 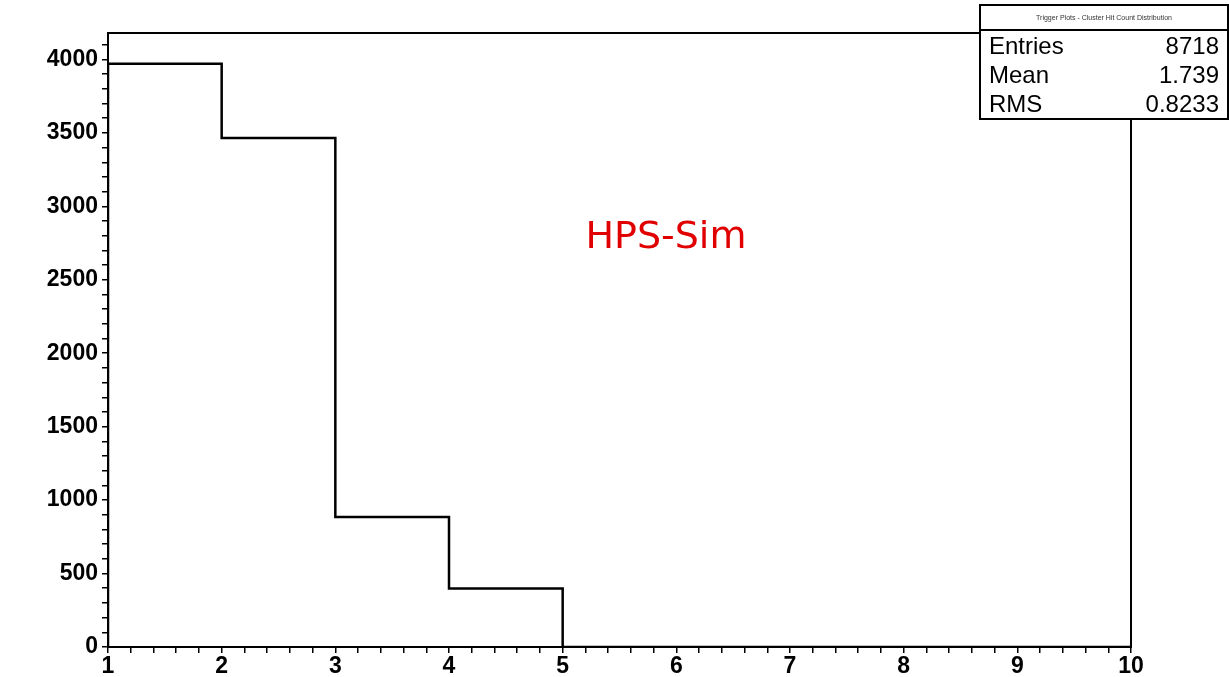 What do you see at coordinates (1188, 74) in the screenshot?
I see `text: 1.739` at bounding box center [1188, 74].